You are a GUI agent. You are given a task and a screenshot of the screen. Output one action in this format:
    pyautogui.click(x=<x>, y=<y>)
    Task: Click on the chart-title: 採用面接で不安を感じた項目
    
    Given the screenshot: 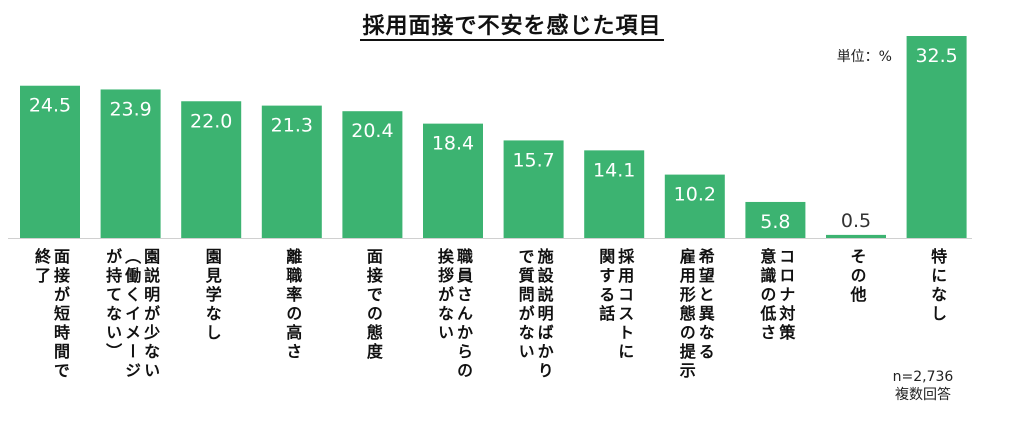 What is the action you would take?
    pyautogui.click(x=512, y=24)
    